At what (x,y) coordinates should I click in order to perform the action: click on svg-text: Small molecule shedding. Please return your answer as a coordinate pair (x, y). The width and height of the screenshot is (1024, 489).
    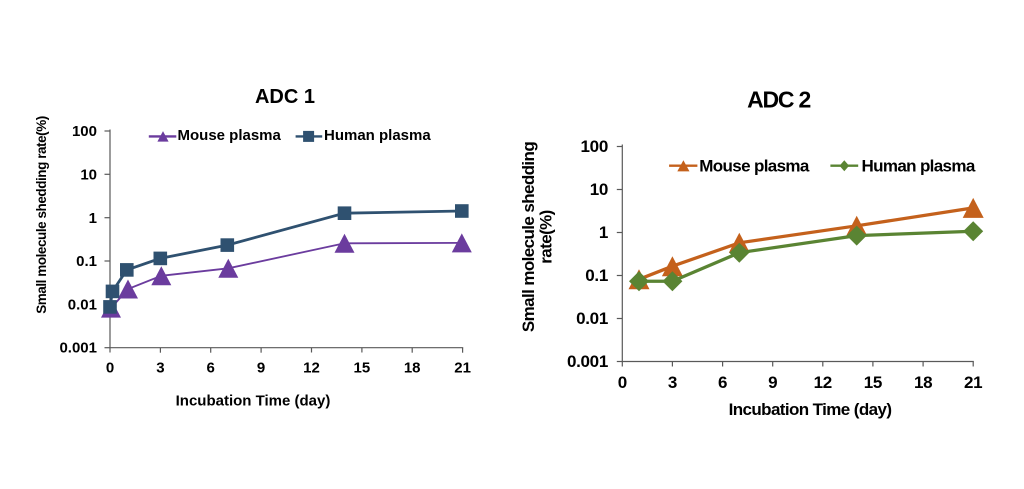
    Looking at the image, I should click on (528, 237).